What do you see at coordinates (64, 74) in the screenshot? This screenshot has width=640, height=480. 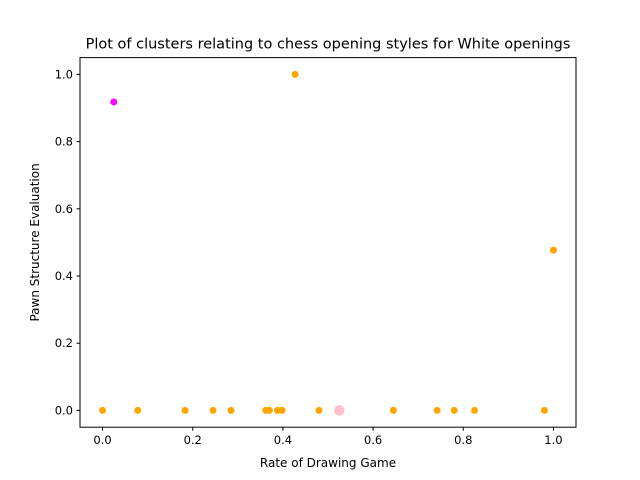 I see `y-tick-label: 1.0` at bounding box center [64, 74].